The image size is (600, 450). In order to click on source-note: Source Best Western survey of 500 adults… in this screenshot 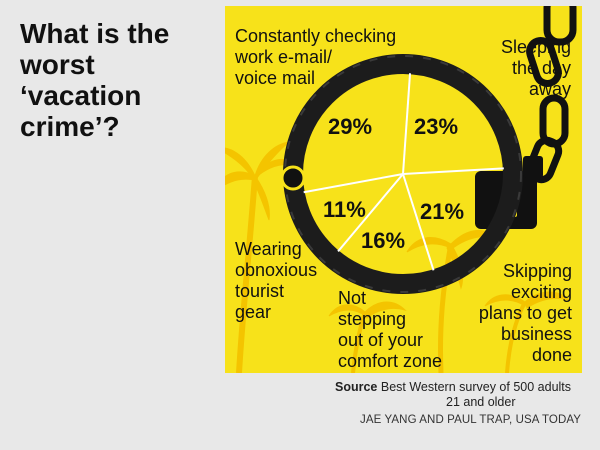, I will do `click(453, 395)`.